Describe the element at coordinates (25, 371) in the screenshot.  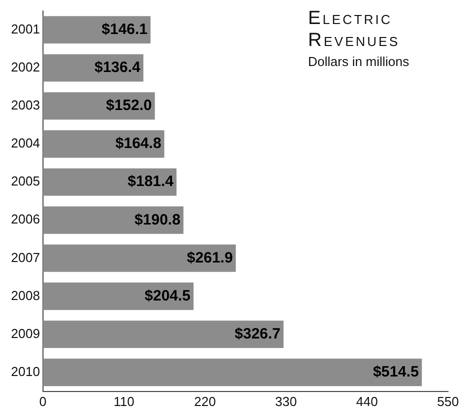
I see `y-tick-label: 2010` at that location.